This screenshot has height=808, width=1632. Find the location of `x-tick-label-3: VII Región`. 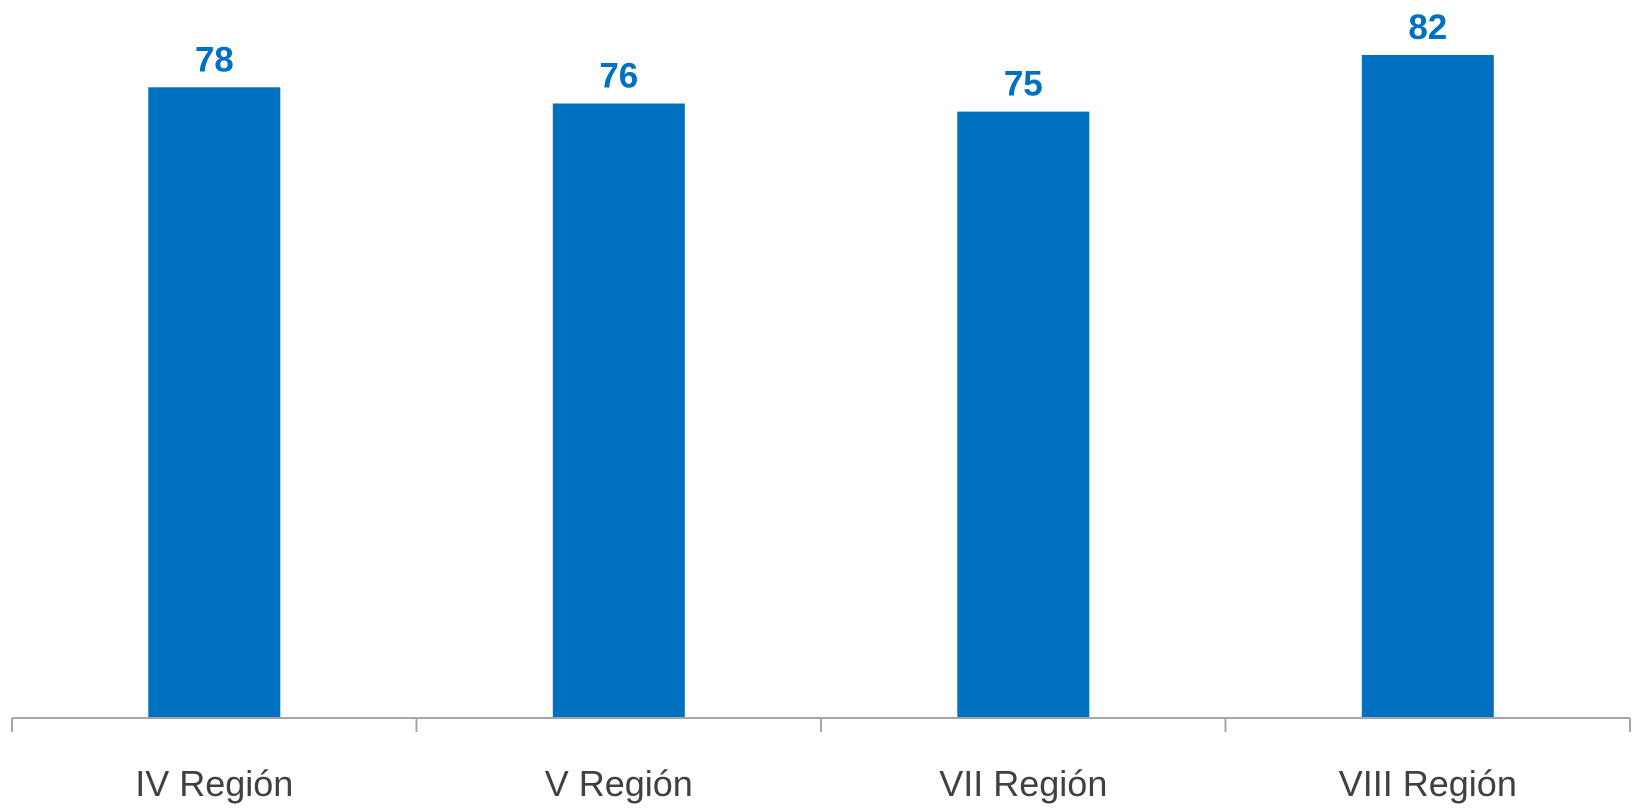

x-tick-label-3: VII Región is located at coordinates (1023, 783).